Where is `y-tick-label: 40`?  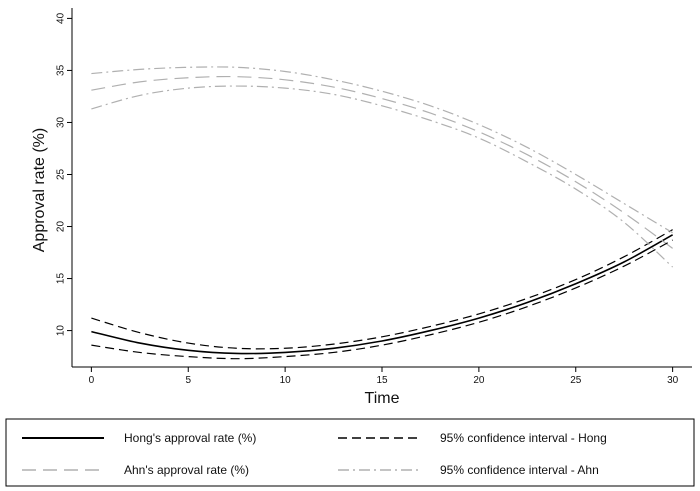 y-tick-label: 40 is located at coordinates (61, 18).